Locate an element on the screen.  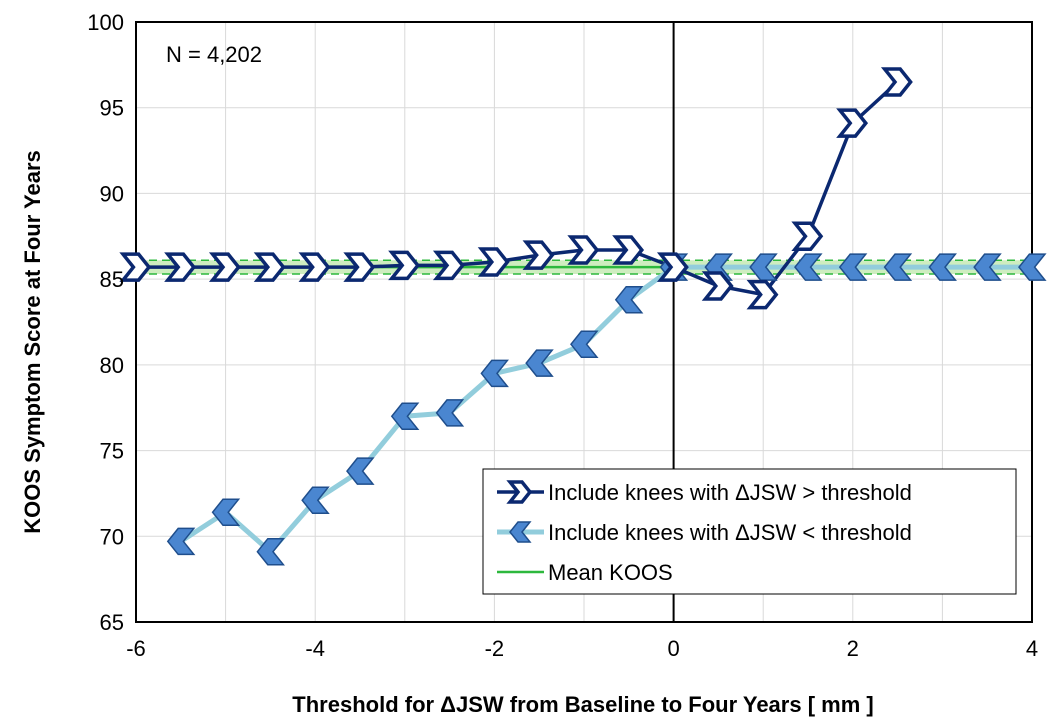
y-tick-label: 80 is located at coordinates (112, 365).